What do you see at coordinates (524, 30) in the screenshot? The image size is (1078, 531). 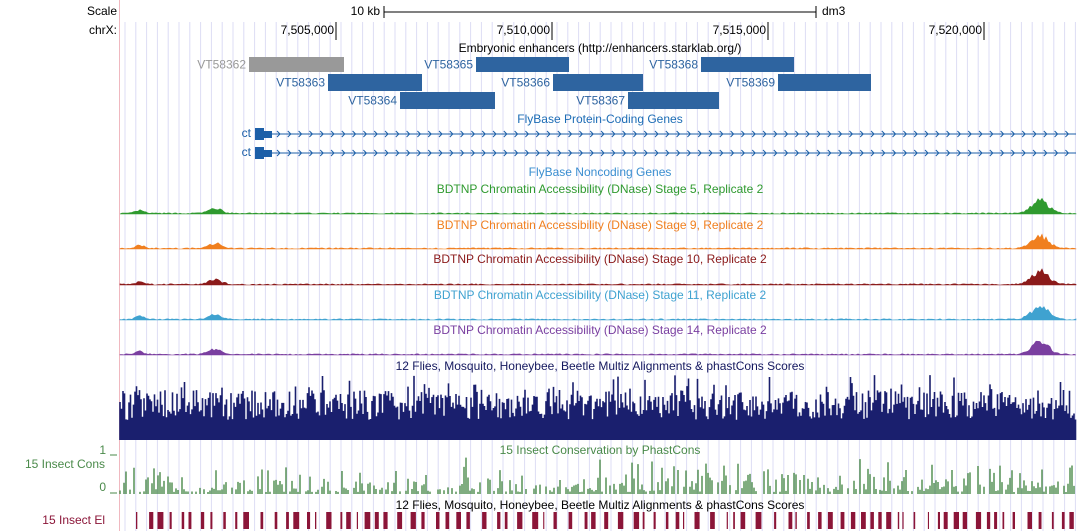 I see `position-label: 7,510,000` at bounding box center [524, 30].